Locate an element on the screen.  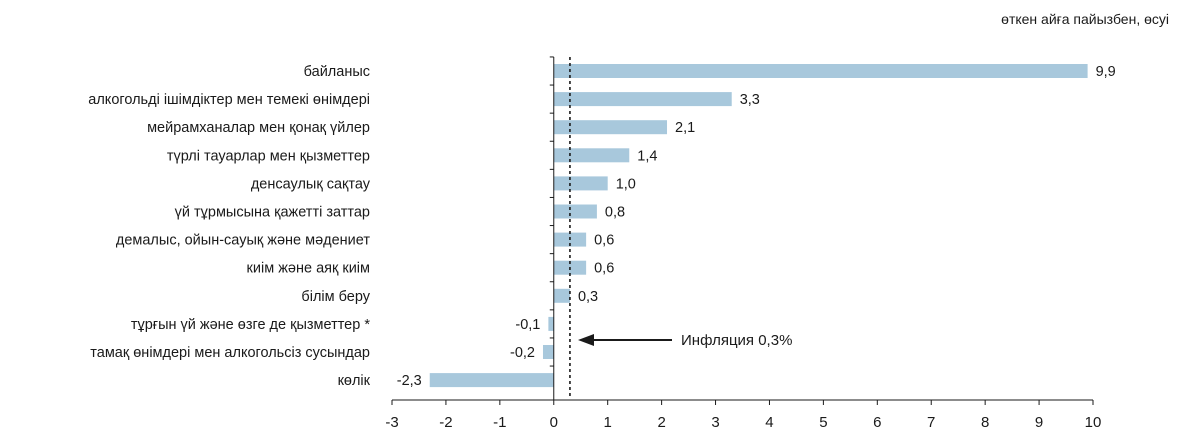
category-label: мейрамханалар мен қонақ үйлер is located at coordinates (258, 128).